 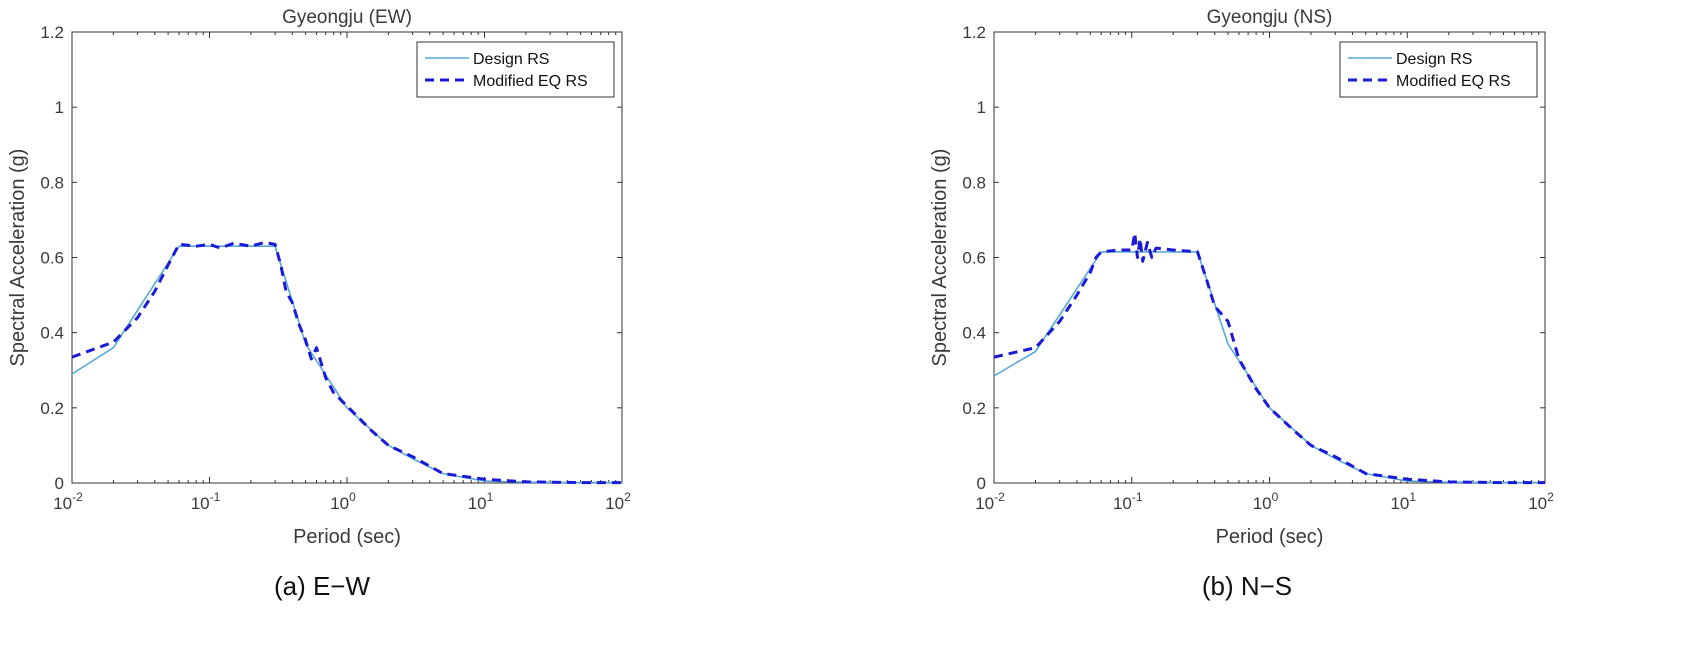 What do you see at coordinates (1247, 586) in the screenshot?
I see `figure-caption: (b) N−S` at bounding box center [1247, 586].